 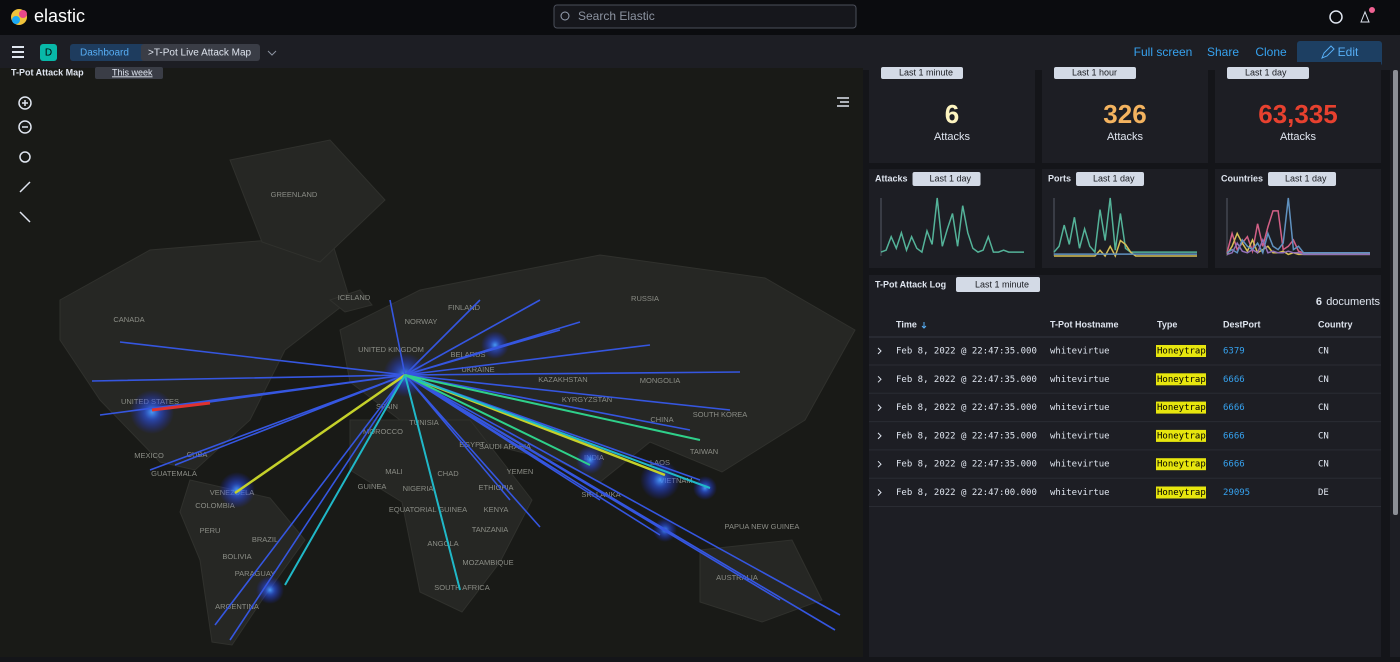 I want to click on breadcrumb: Dashboard, so click(x=104, y=53).